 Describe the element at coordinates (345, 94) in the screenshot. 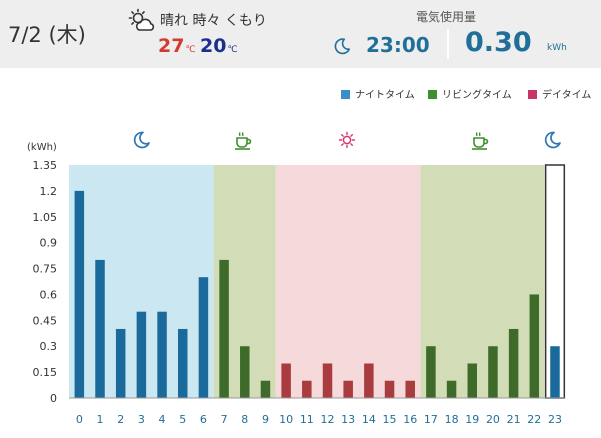

I see `legend-swatch-night` at that location.